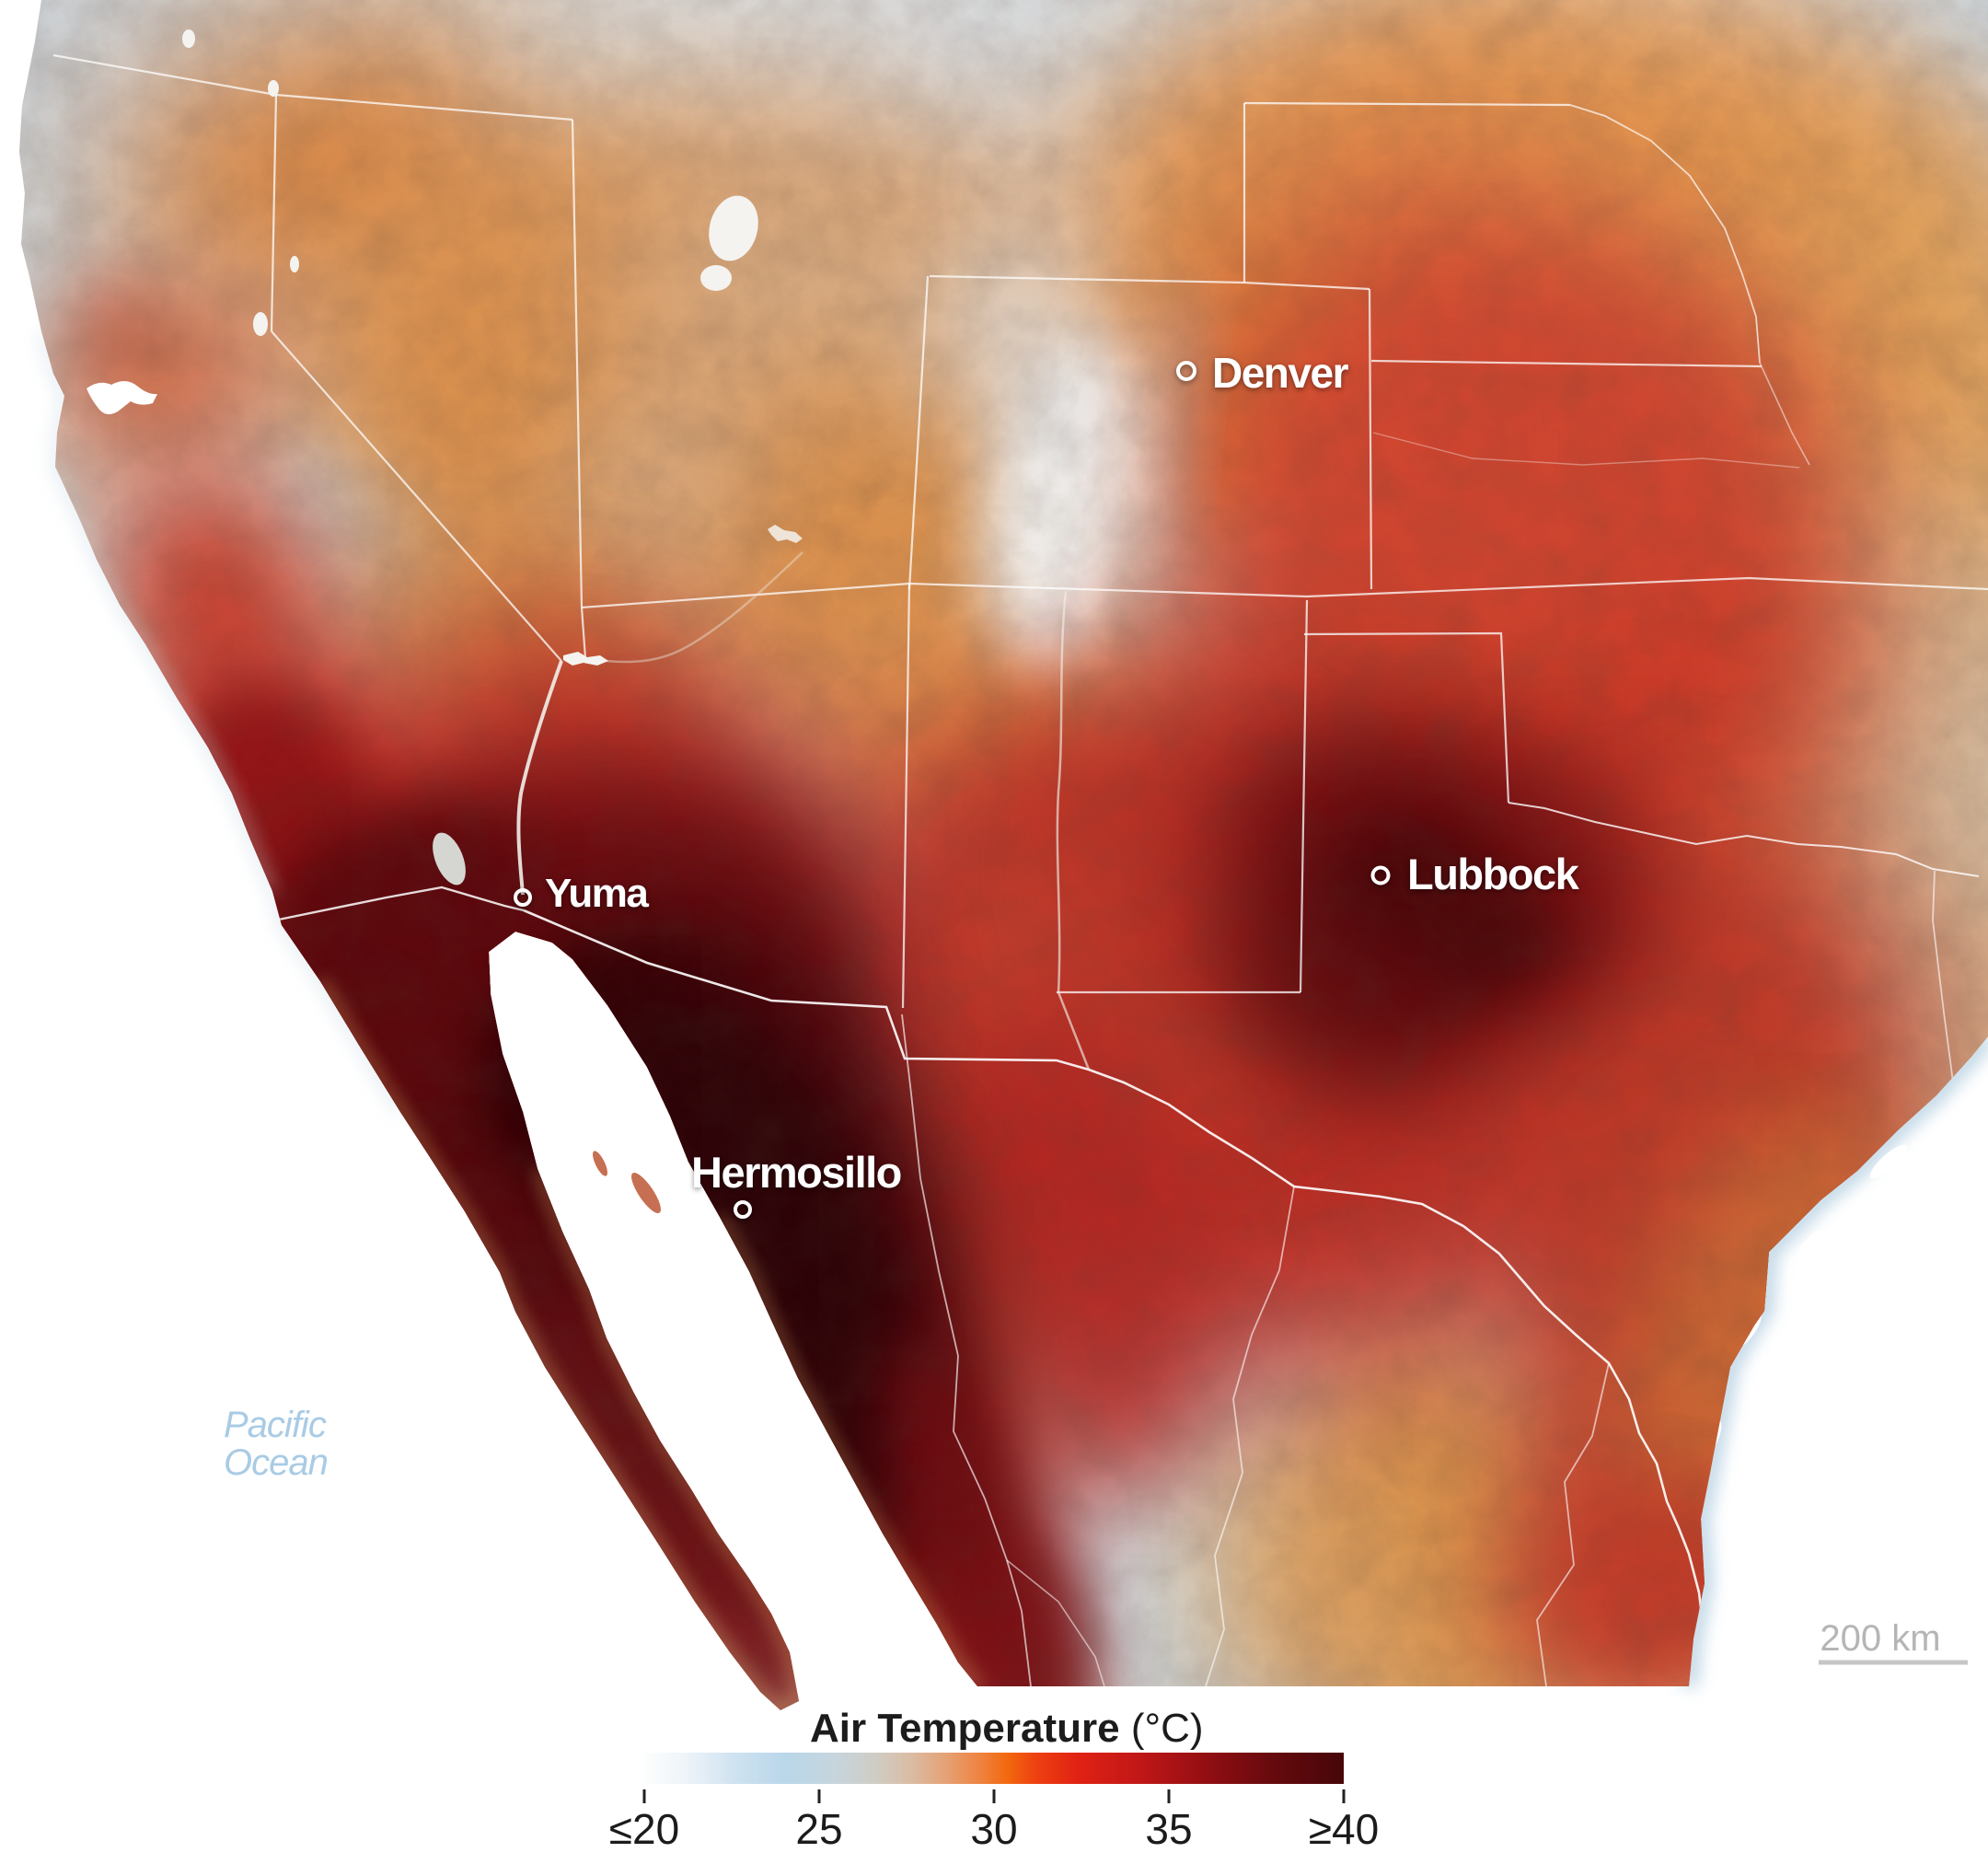 Image resolution: width=1988 pixels, height=1864 pixels. I want to click on svg-text: 30, so click(993, 1829).